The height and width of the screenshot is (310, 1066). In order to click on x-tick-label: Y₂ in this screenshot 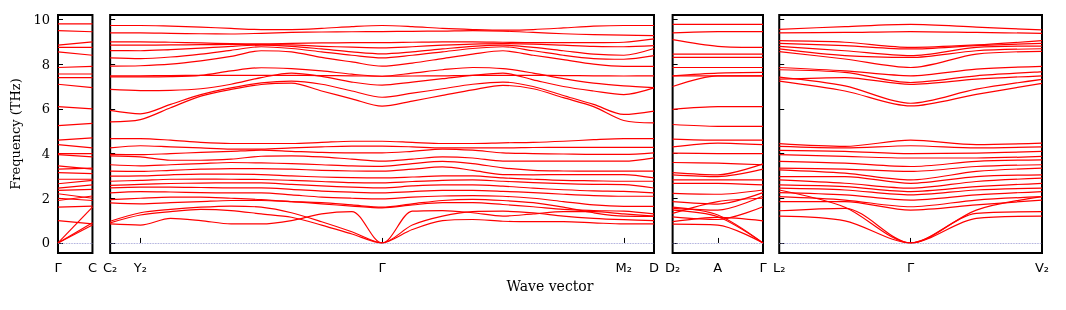, I will do `click(139, 267)`.